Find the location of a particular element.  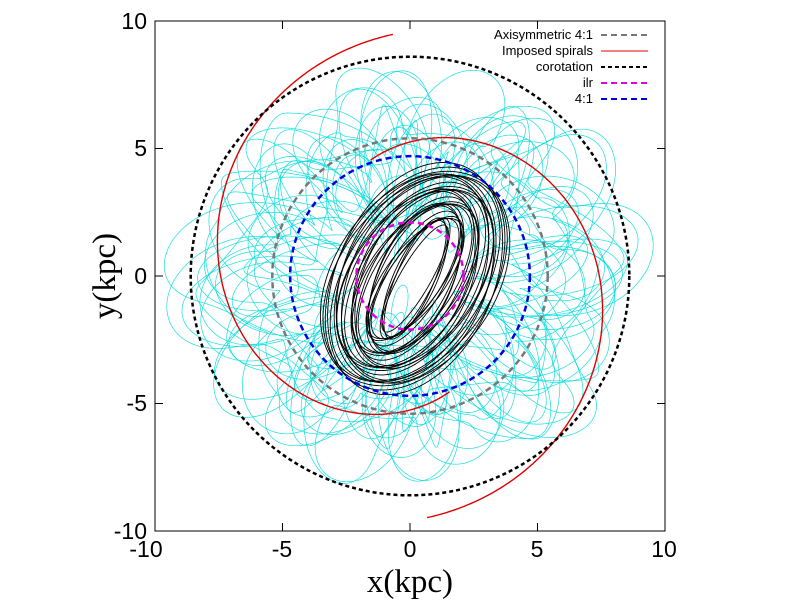

y-tick-label: 10 is located at coordinates (134, 21).